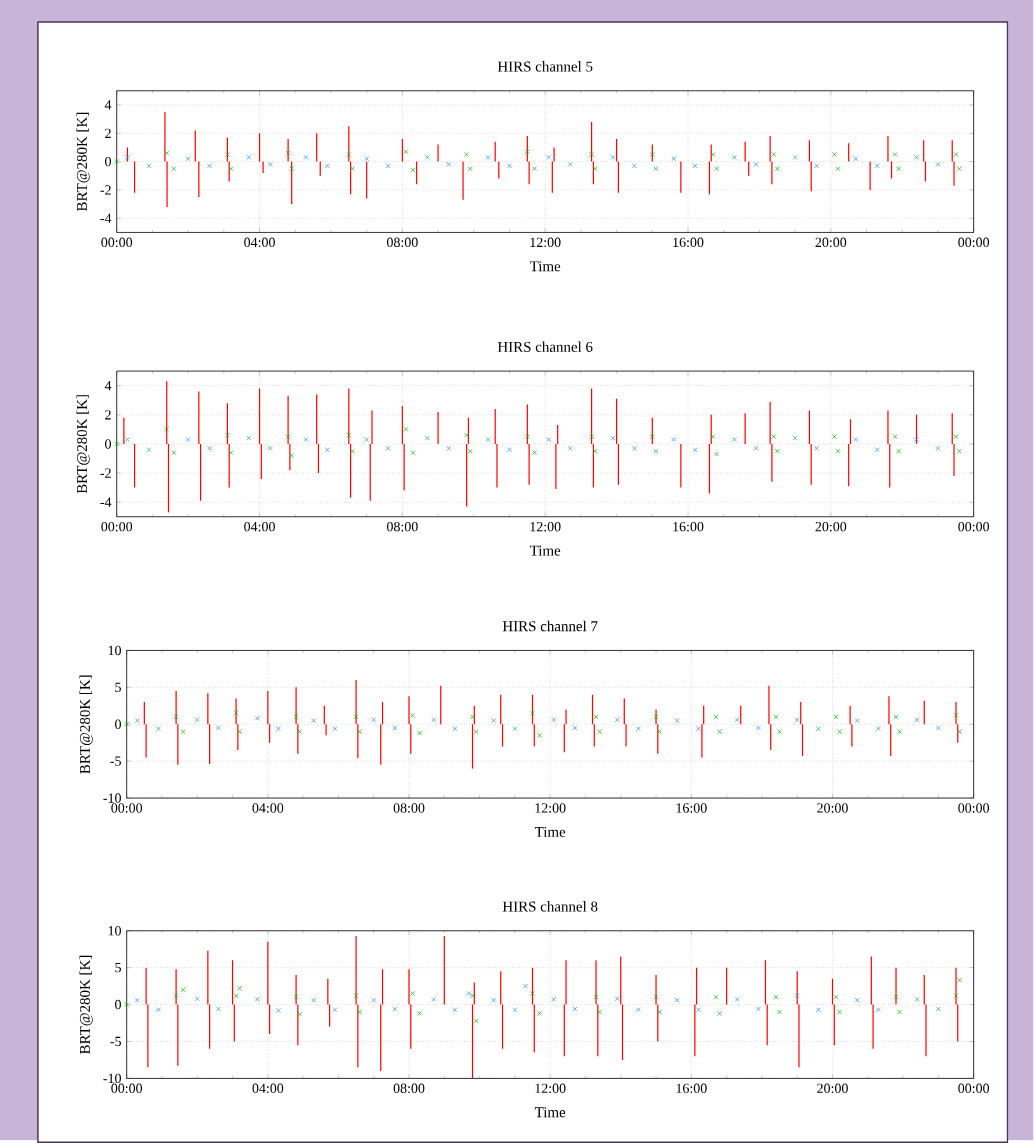 This screenshot has width=1034, height=1143. What do you see at coordinates (115, 650) in the screenshot?
I see `y-tick-label: 10` at bounding box center [115, 650].